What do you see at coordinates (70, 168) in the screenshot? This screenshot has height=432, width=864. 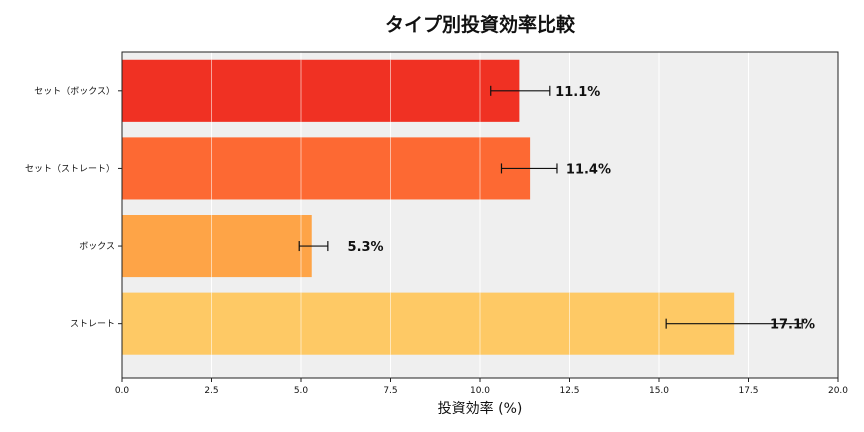 I see `category-label: セット（ストレート）` at bounding box center [70, 168].